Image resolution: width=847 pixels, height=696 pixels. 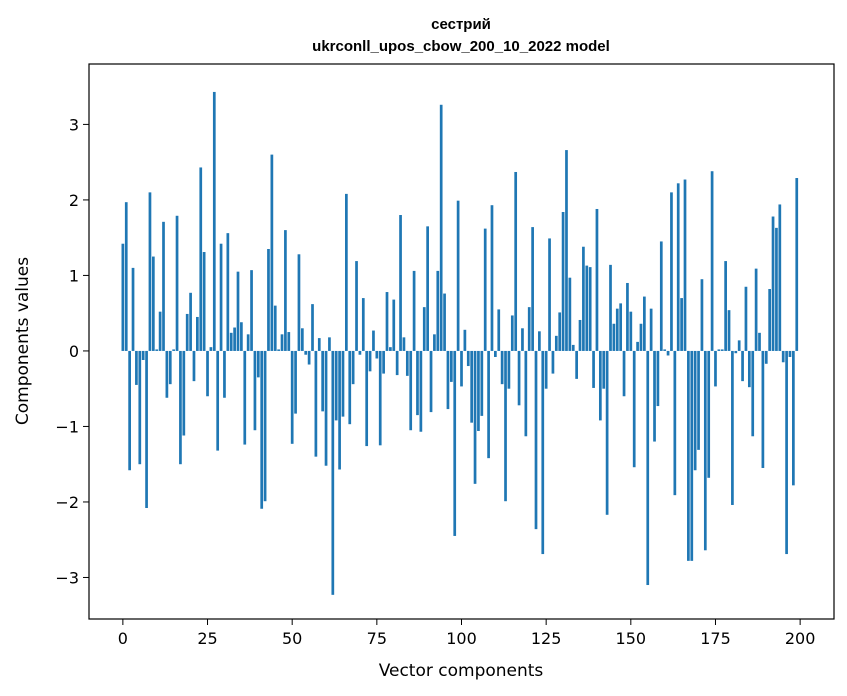 I want to click on y-tick-label: 3, so click(x=74, y=124).